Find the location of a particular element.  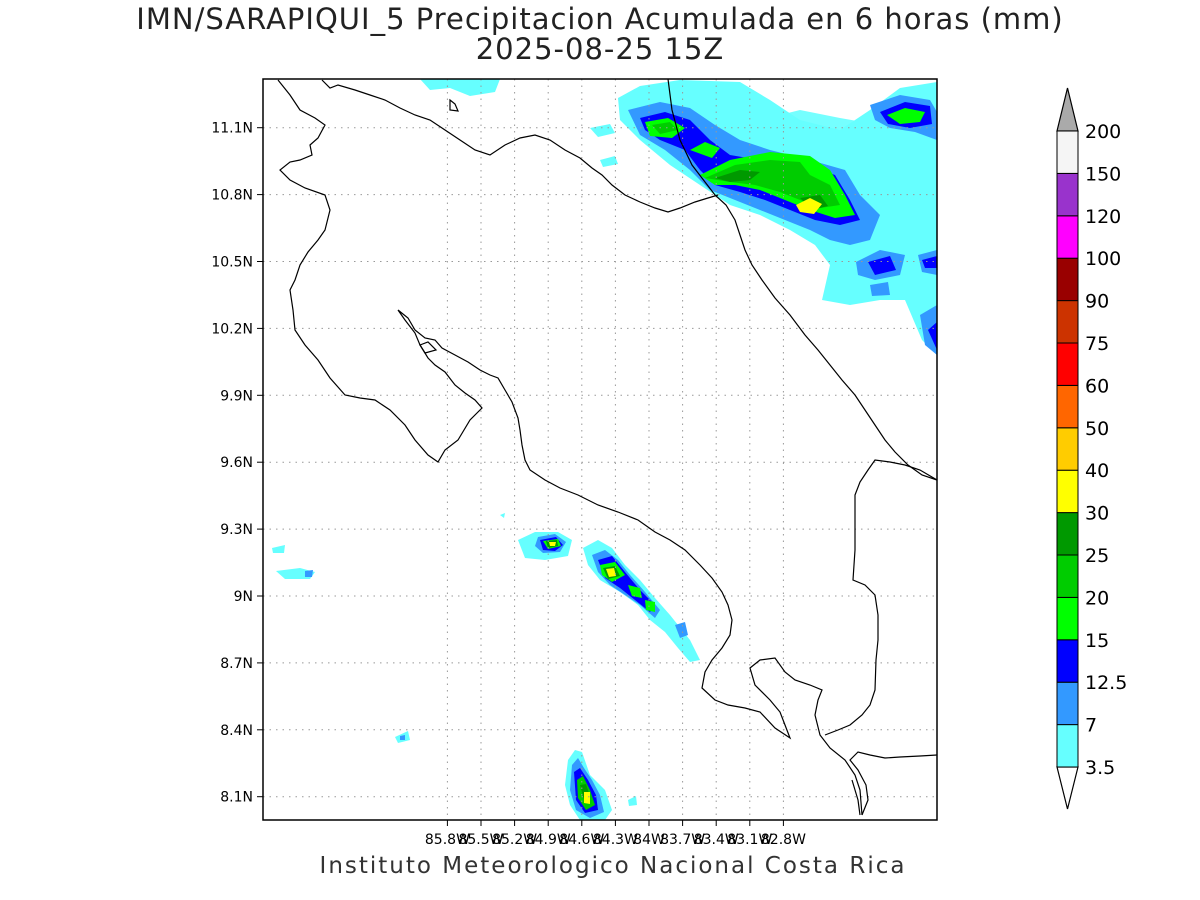

burica-peninsula is located at coordinates (856, 797).